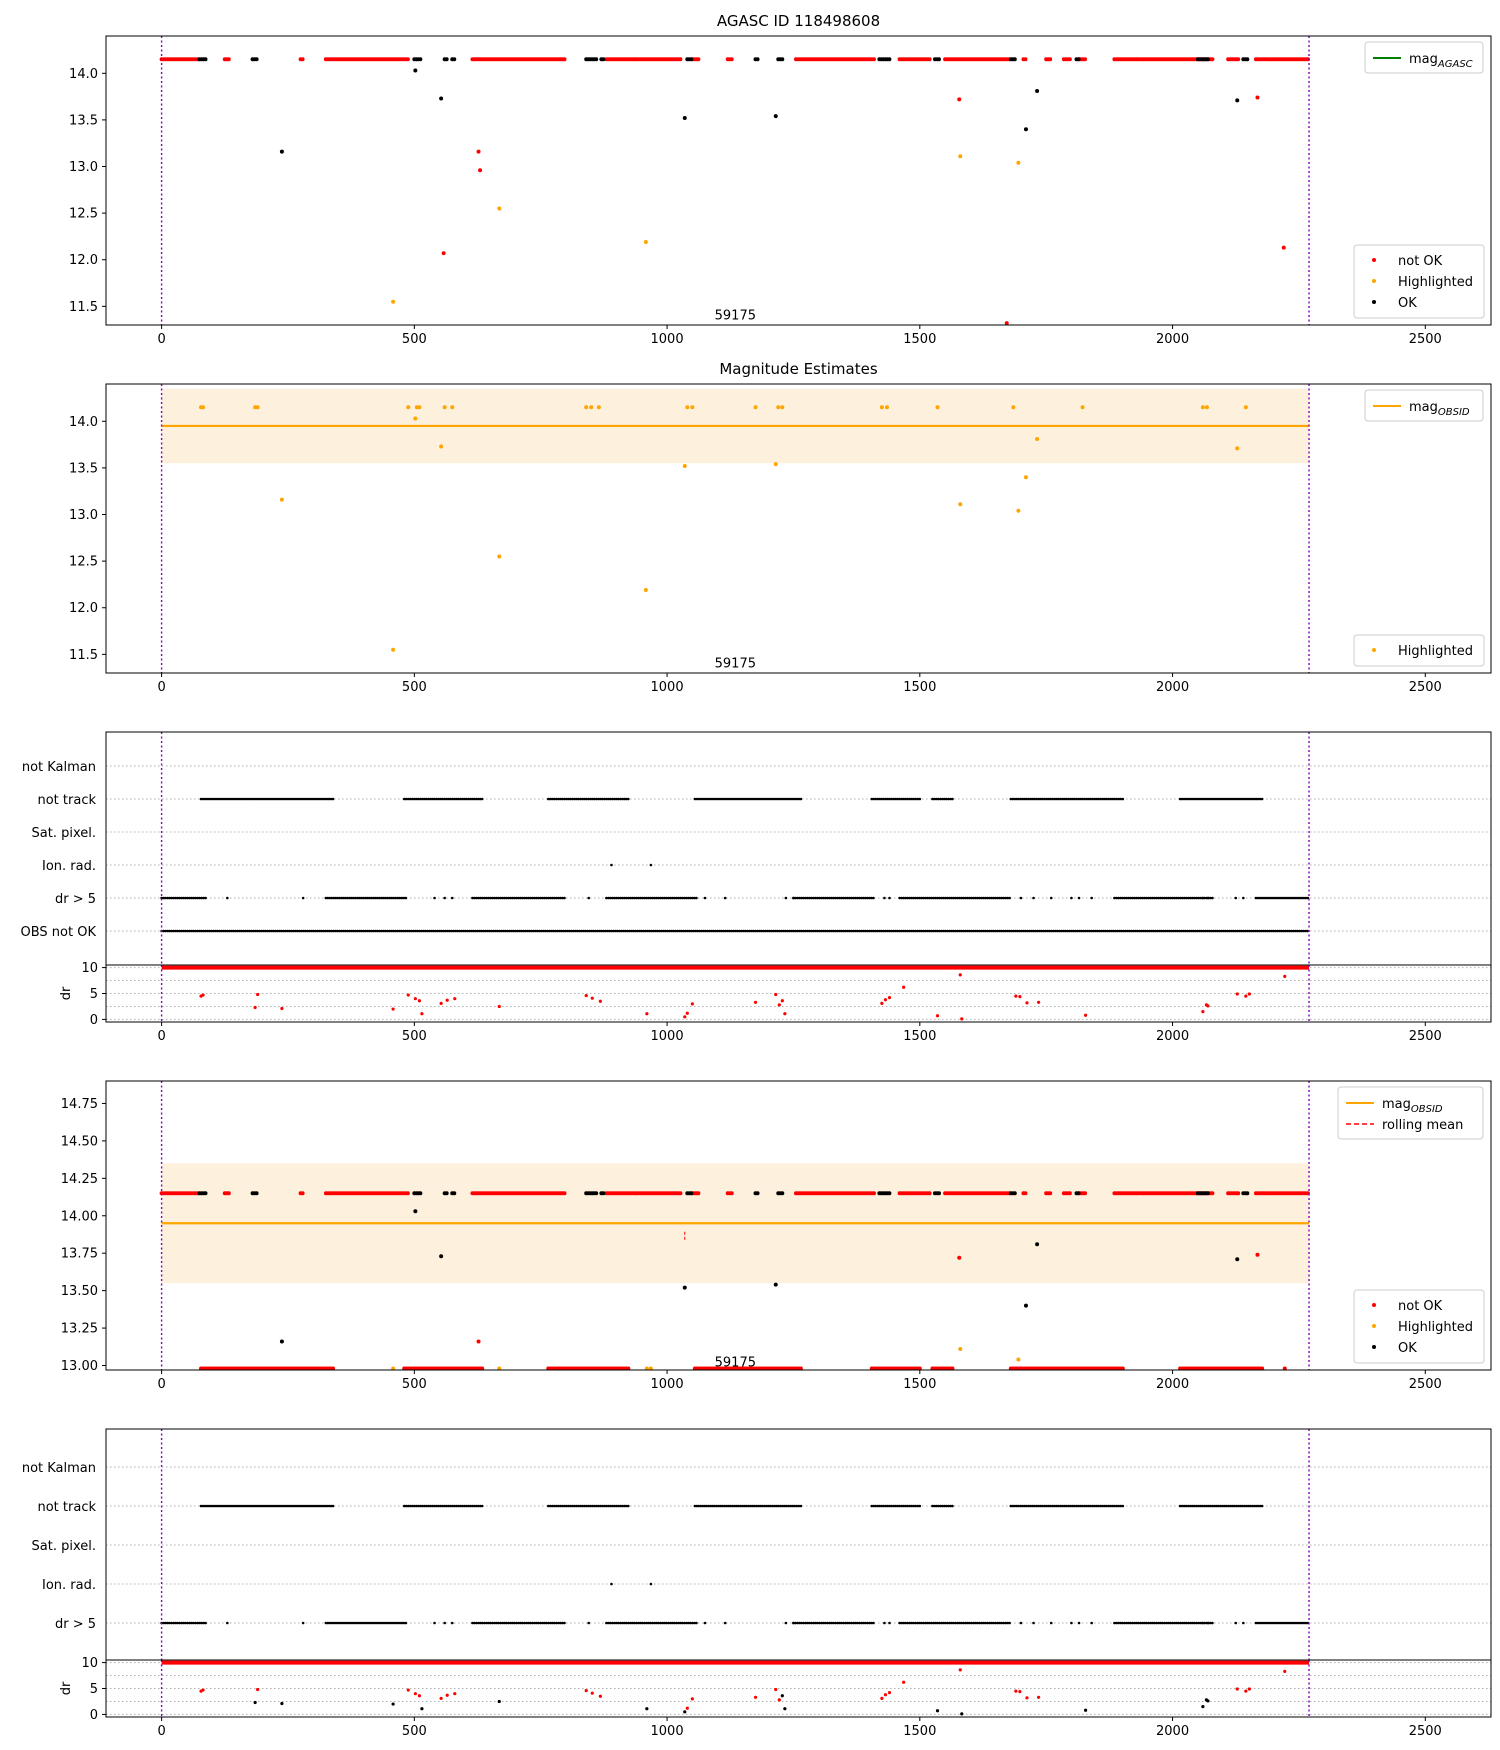  What do you see at coordinates (79, 1104) in the screenshot?
I see `y-tick-label: 14.75` at bounding box center [79, 1104].